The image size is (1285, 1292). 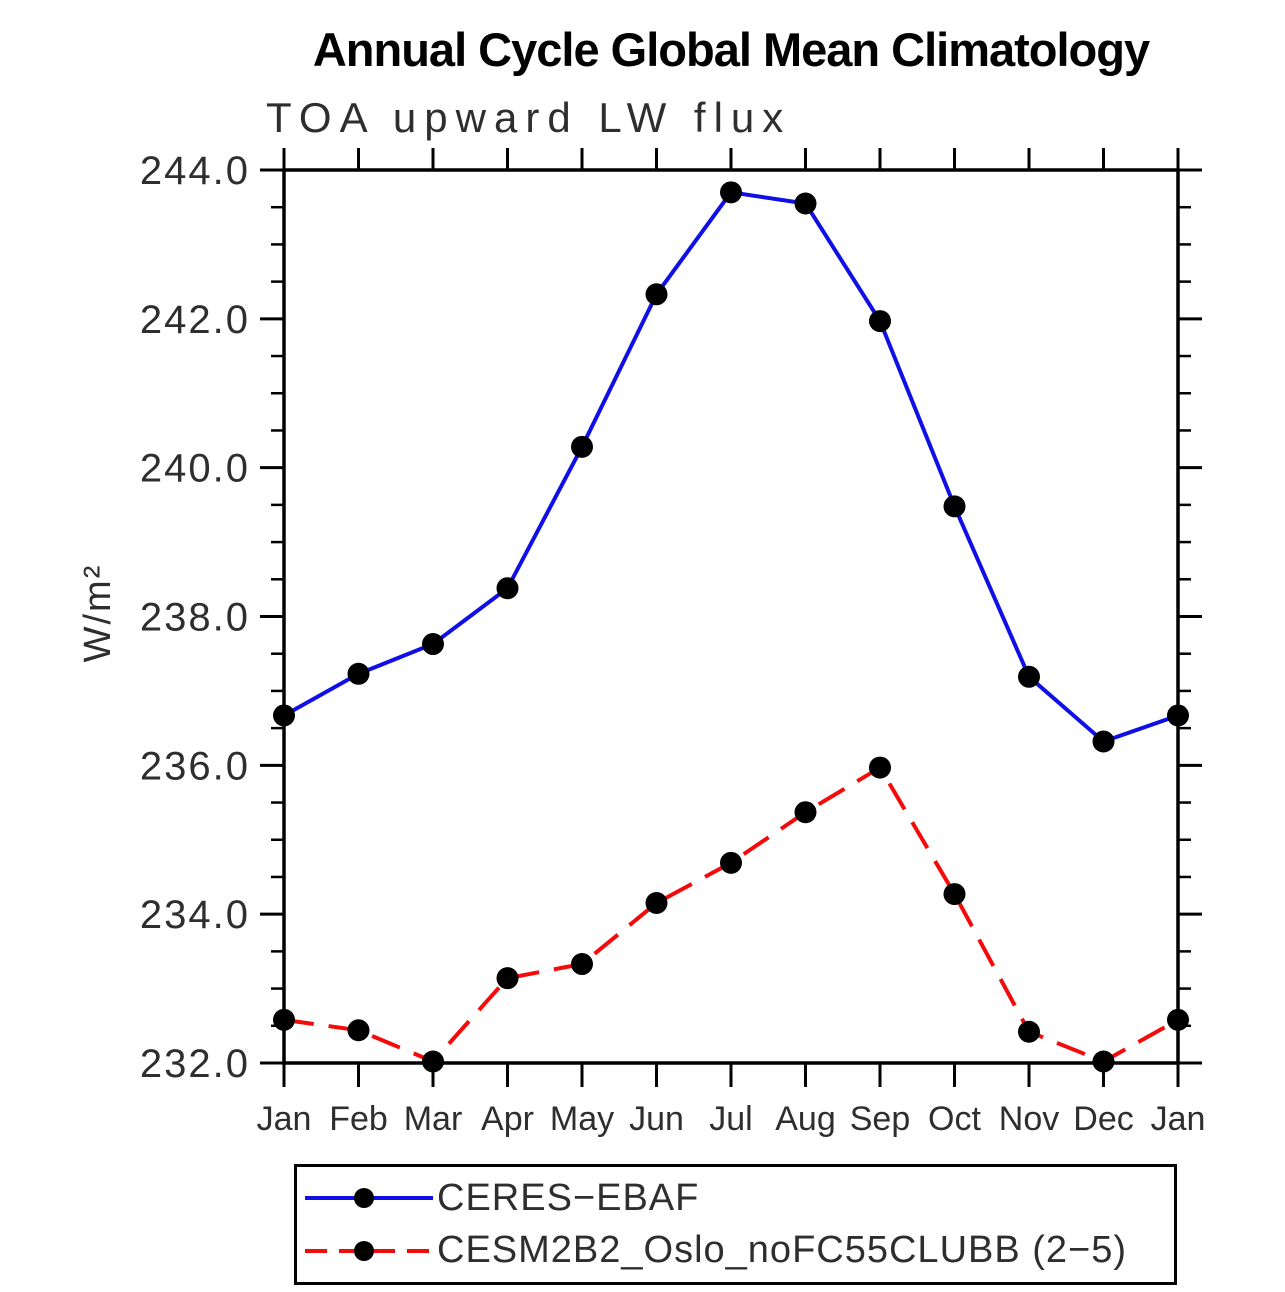 I want to click on x-tick-label: Dec, so click(x=1103, y=1119).